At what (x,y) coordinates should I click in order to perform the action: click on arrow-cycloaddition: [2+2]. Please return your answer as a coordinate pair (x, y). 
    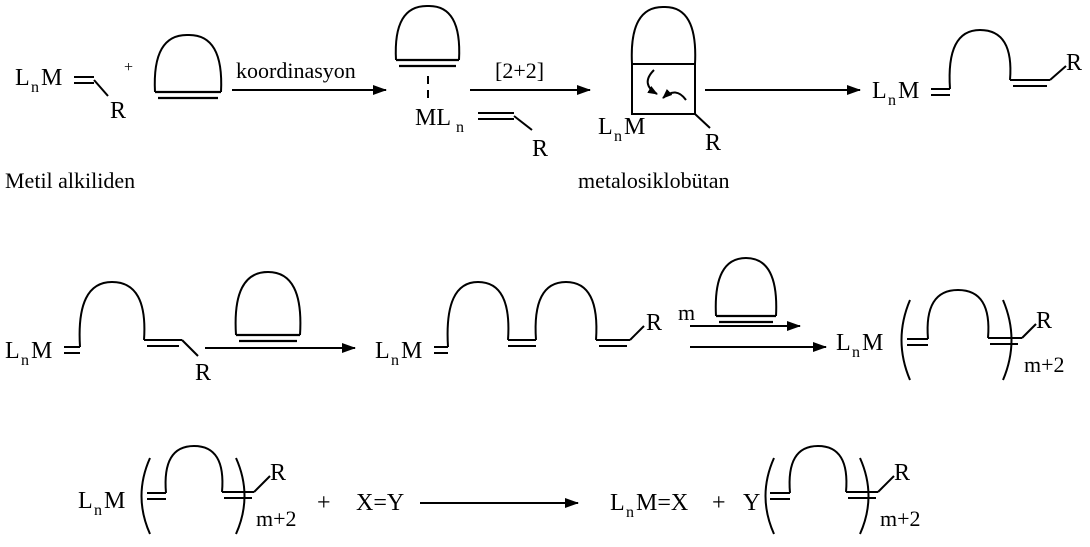
    Looking at the image, I should click on (530, 76).